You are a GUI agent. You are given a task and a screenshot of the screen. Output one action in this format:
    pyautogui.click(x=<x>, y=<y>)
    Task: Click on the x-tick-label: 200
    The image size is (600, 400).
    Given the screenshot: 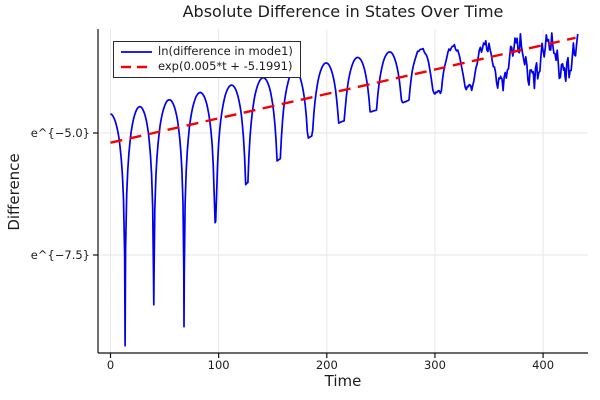 What is the action you would take?
    pyautogui.click(x=327, y=365)
    